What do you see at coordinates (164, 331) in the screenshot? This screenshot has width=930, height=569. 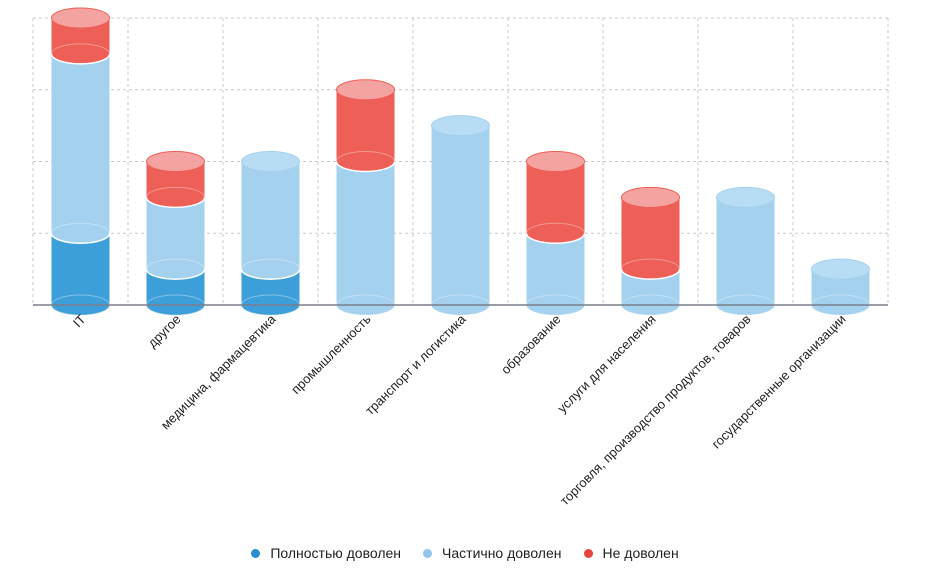 I see `x-tick-label-2: другое` at bounding box center [164, 331].